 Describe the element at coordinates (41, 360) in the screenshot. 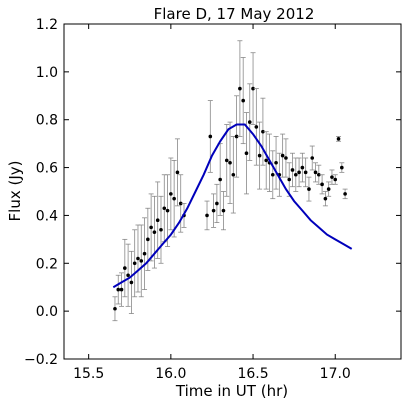

I see `y-tick-label: −0.2` at that location.